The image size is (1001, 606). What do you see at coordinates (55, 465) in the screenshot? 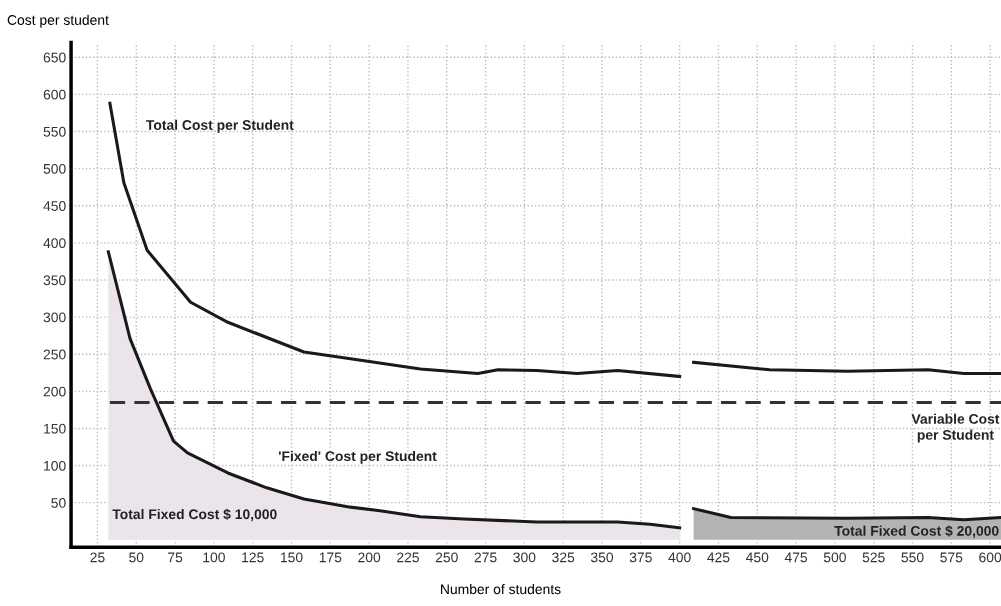
I see `y-tick-label: 100` at bounding box center [55, 465].